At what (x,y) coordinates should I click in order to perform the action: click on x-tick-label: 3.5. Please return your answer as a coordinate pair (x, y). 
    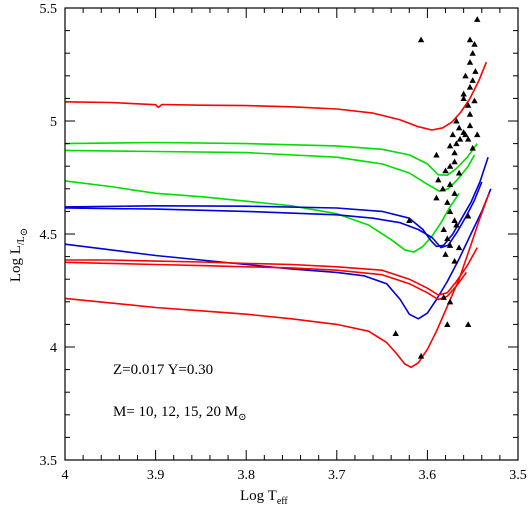
    Looking at the image, I should click on (518, 475).